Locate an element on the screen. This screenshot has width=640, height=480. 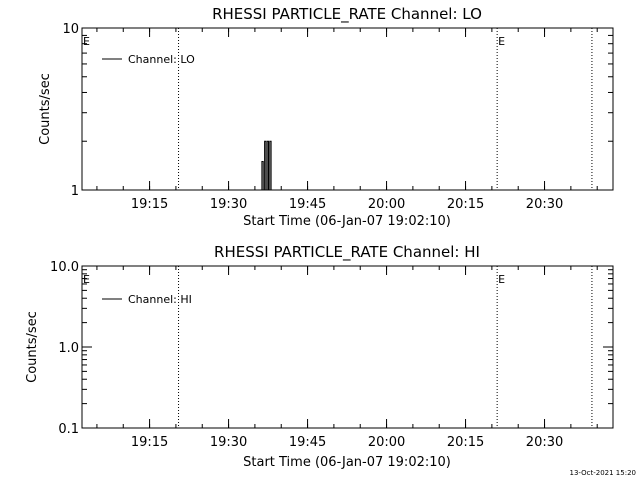
chart-title-hi: RHESSI PARTICLE_RATE Channel: HI is located at coordinates (347, 252).